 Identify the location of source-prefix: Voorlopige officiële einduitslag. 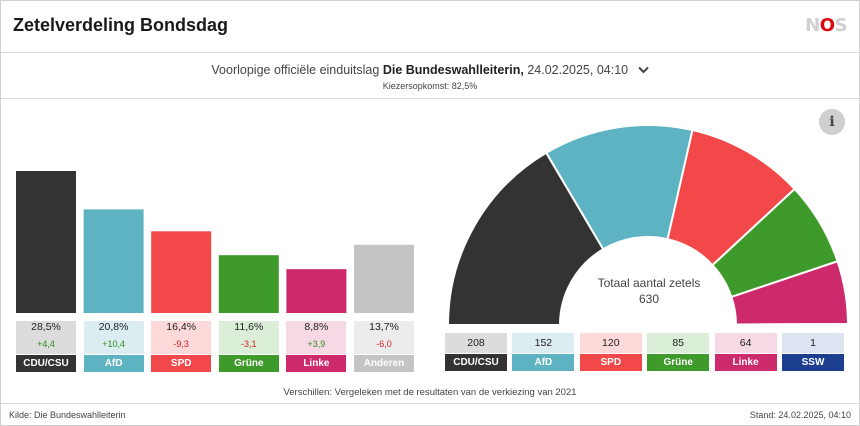
(295, 70).